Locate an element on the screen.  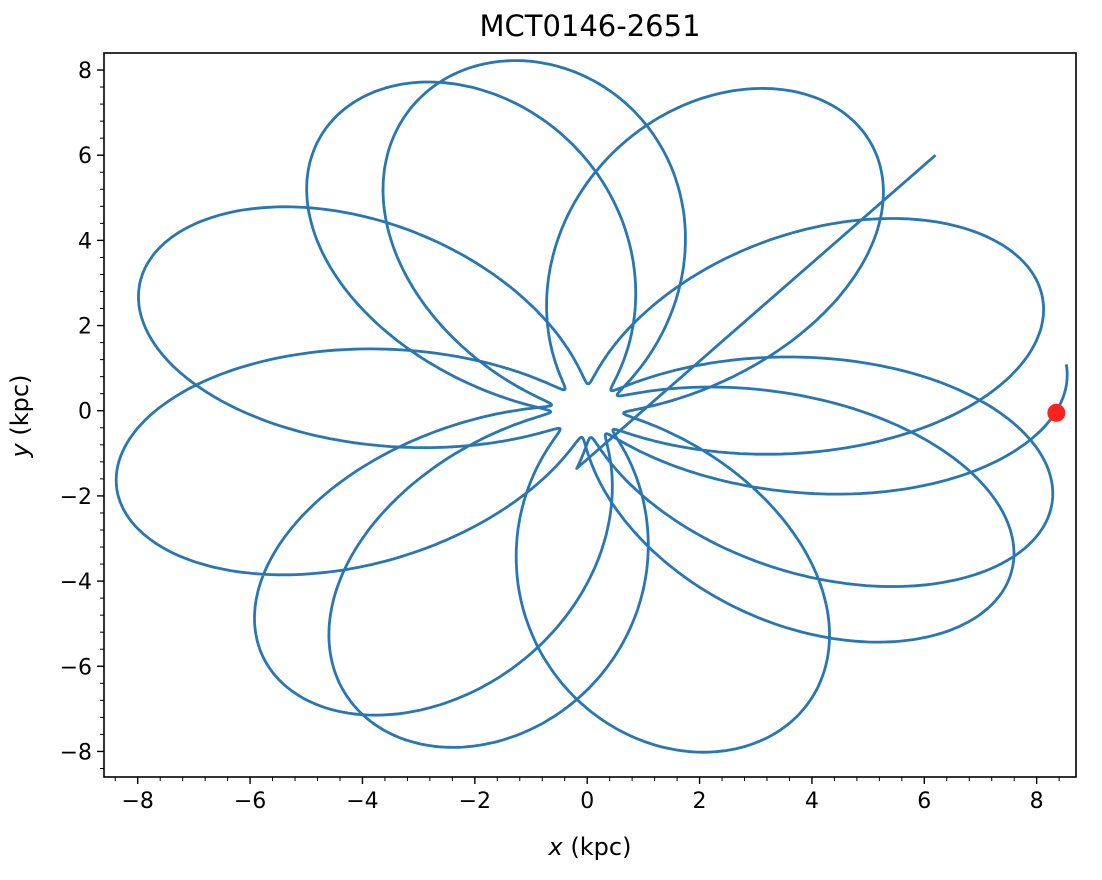
y-axis-ticks: −8 −6 −4 −2 0 2 4 6 8 is located at coordinates (82, 414).